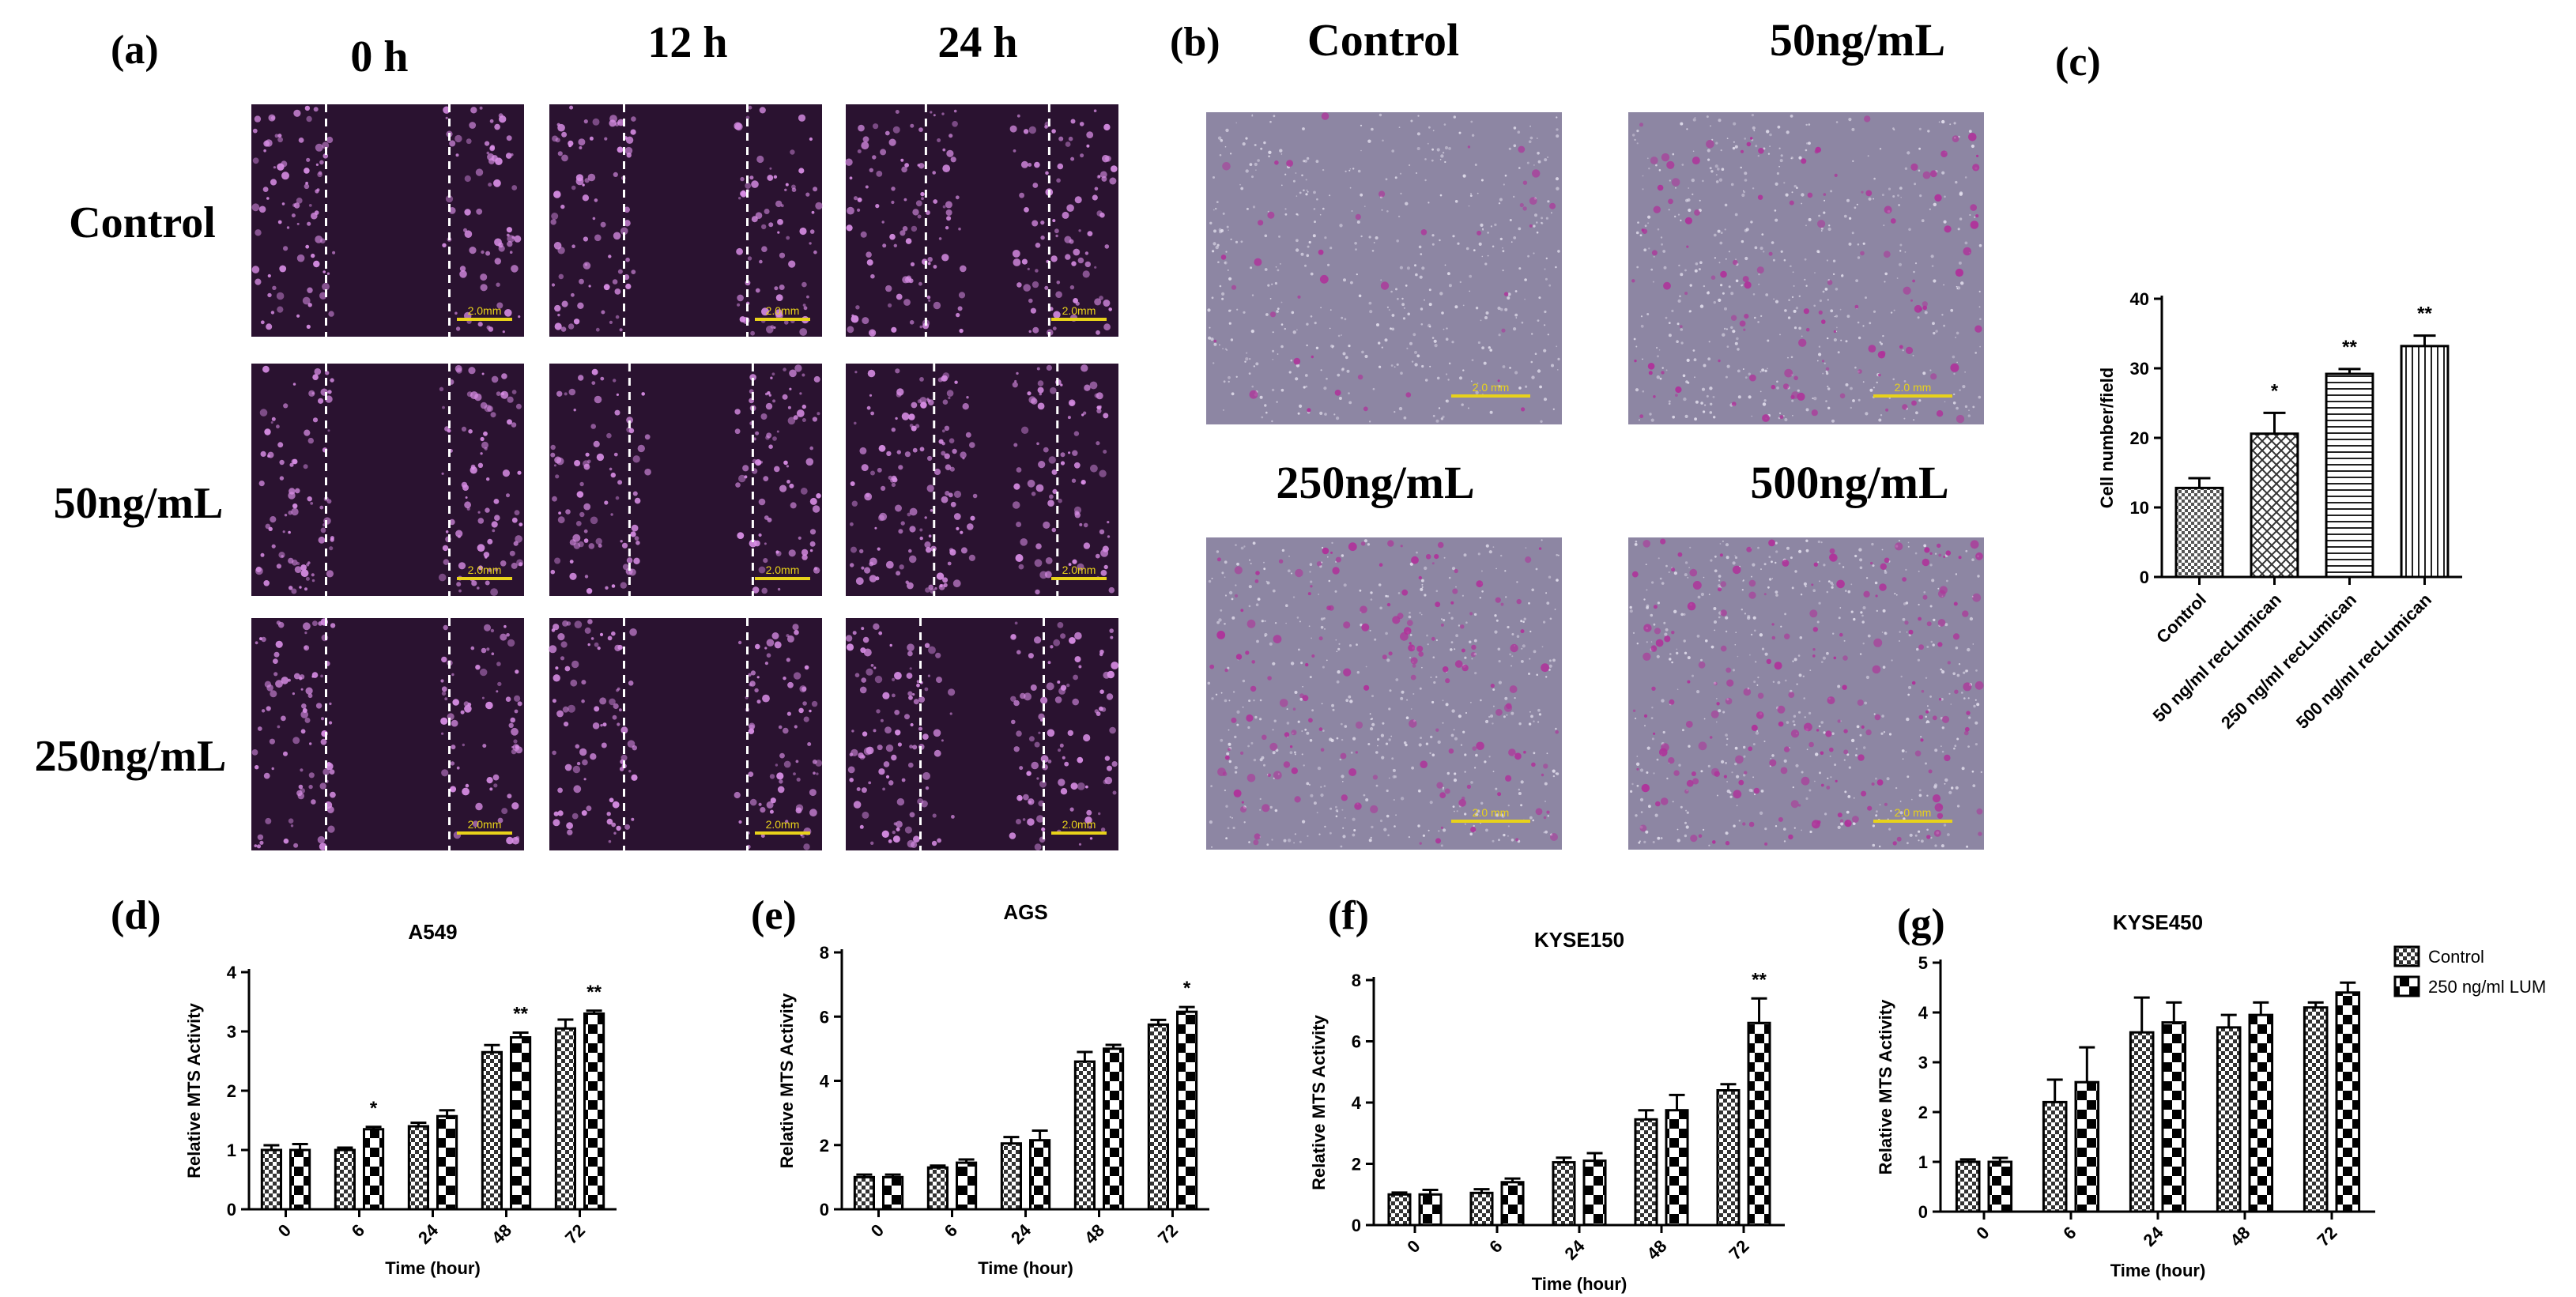  Describe the element at coordinates (1357, 981) in the screenshot. I see `y-tick-label: 8` at that location.